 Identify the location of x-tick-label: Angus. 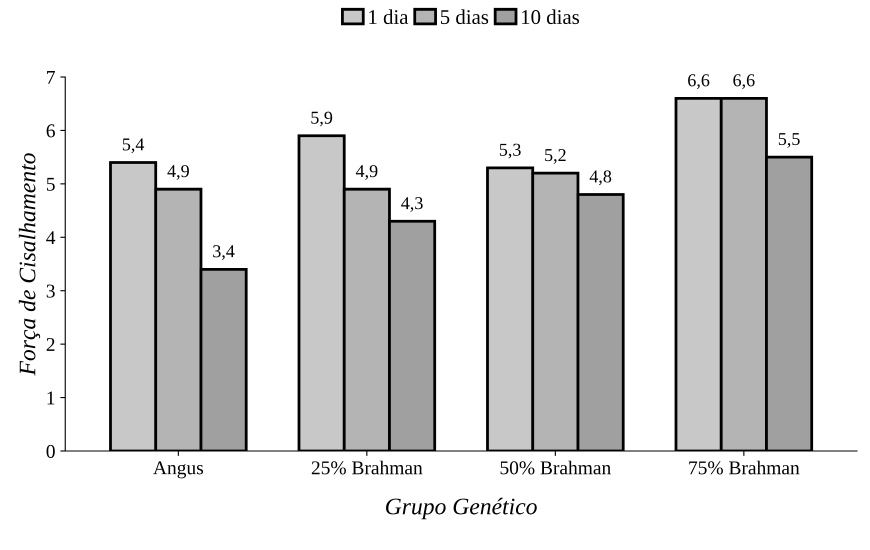
(178, 469).